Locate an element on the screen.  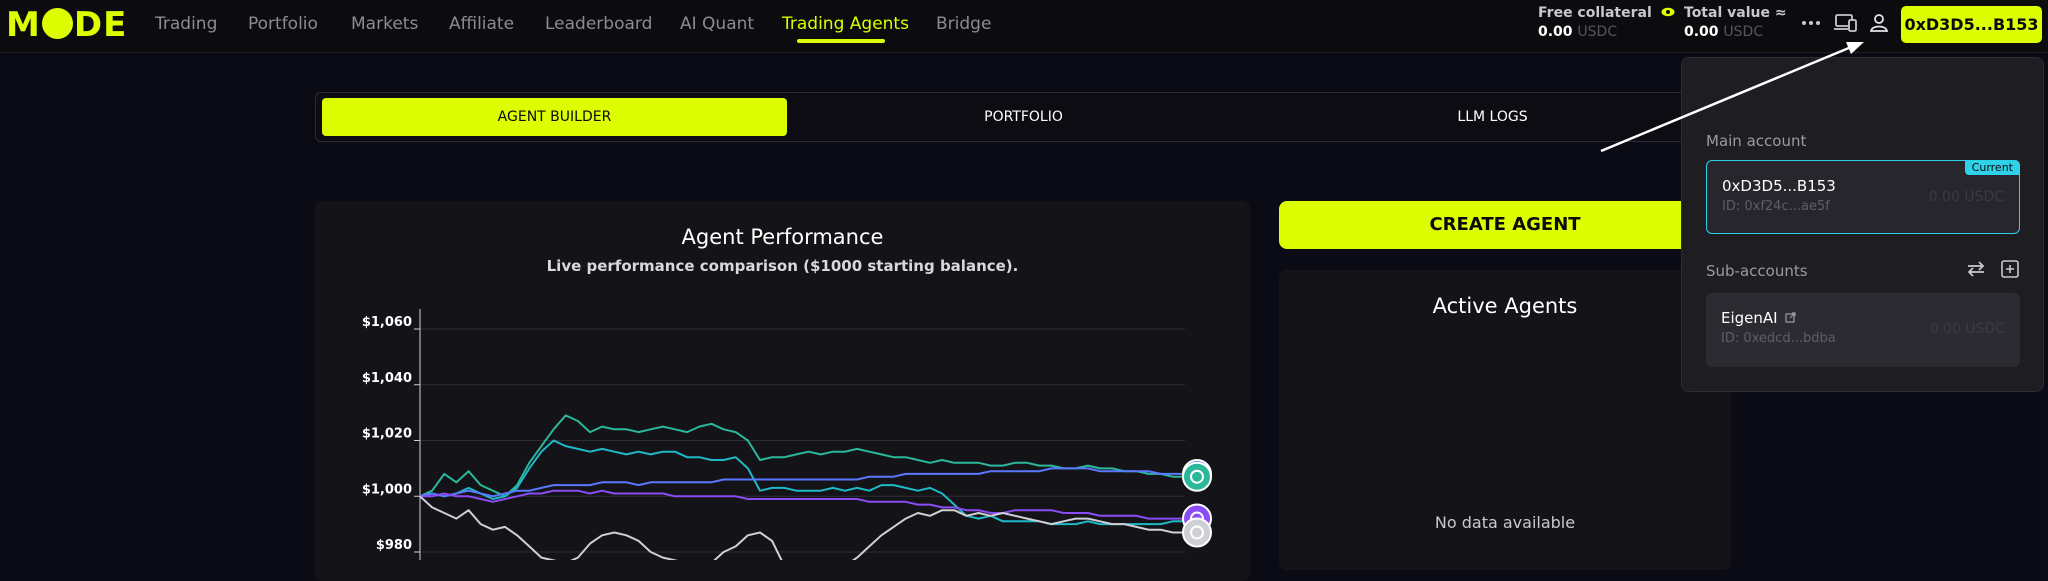
tab-llm-logs: LLM LOGS is located at coordinates (1492, 117).